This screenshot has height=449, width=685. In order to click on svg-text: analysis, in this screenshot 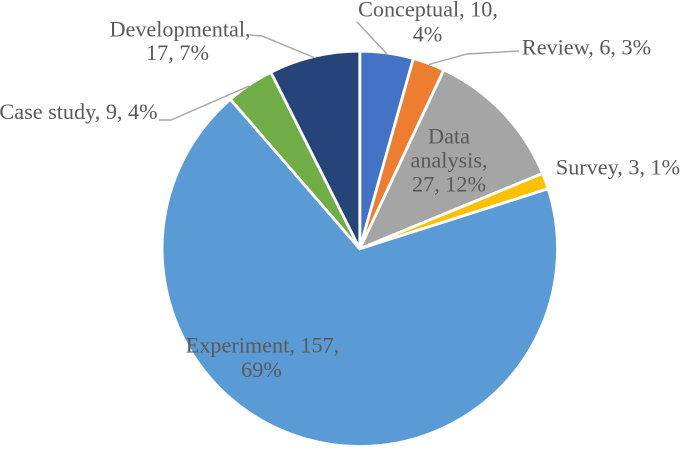, I will do `click(448, 160)`.